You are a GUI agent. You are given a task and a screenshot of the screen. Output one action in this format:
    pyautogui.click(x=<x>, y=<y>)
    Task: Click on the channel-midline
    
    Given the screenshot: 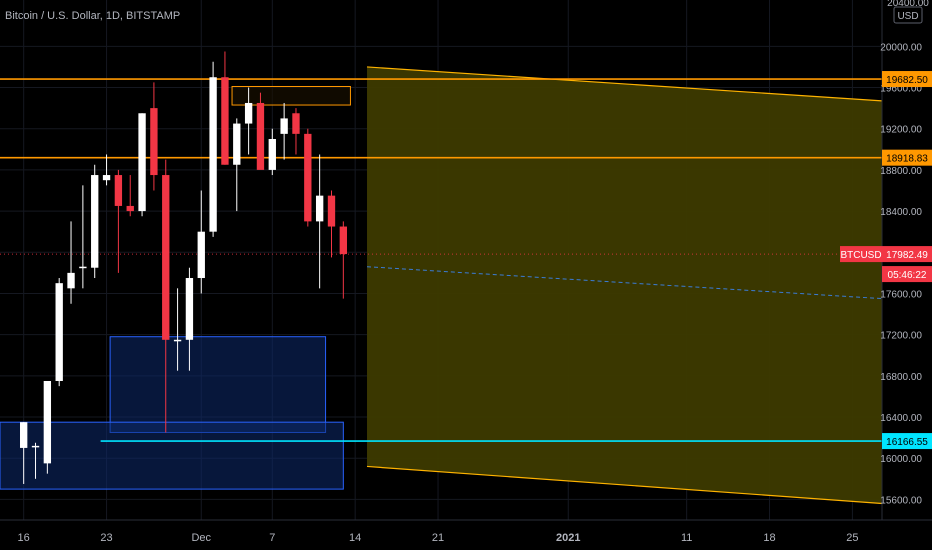 What is the action you would take?
    pyautogui.click(x=624, y=283)
    